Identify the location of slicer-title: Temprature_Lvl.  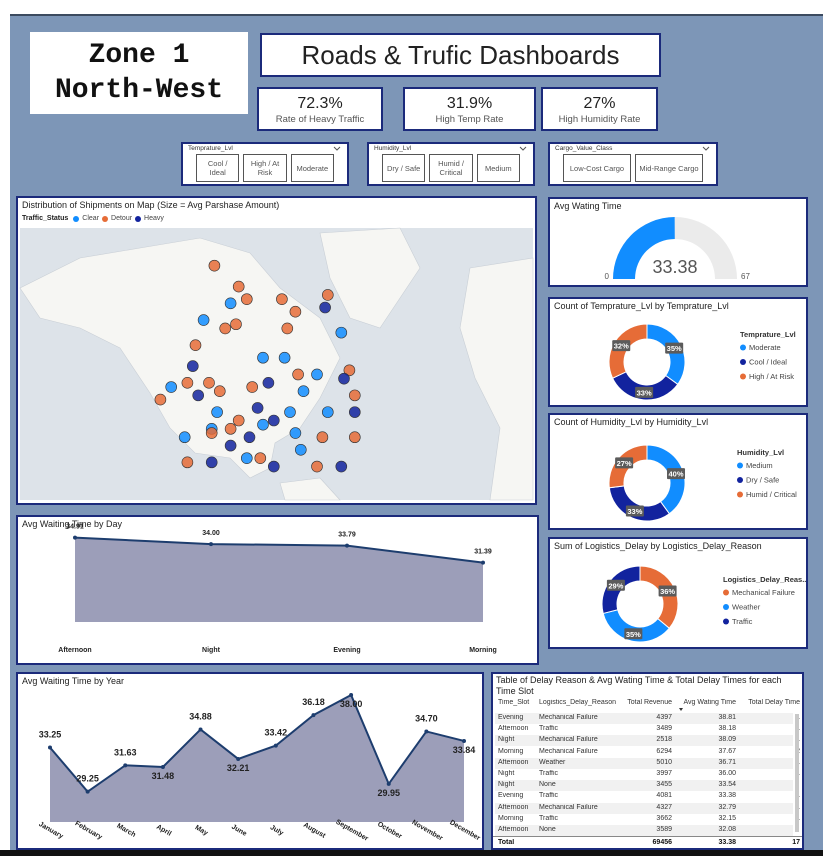
(210, 148).